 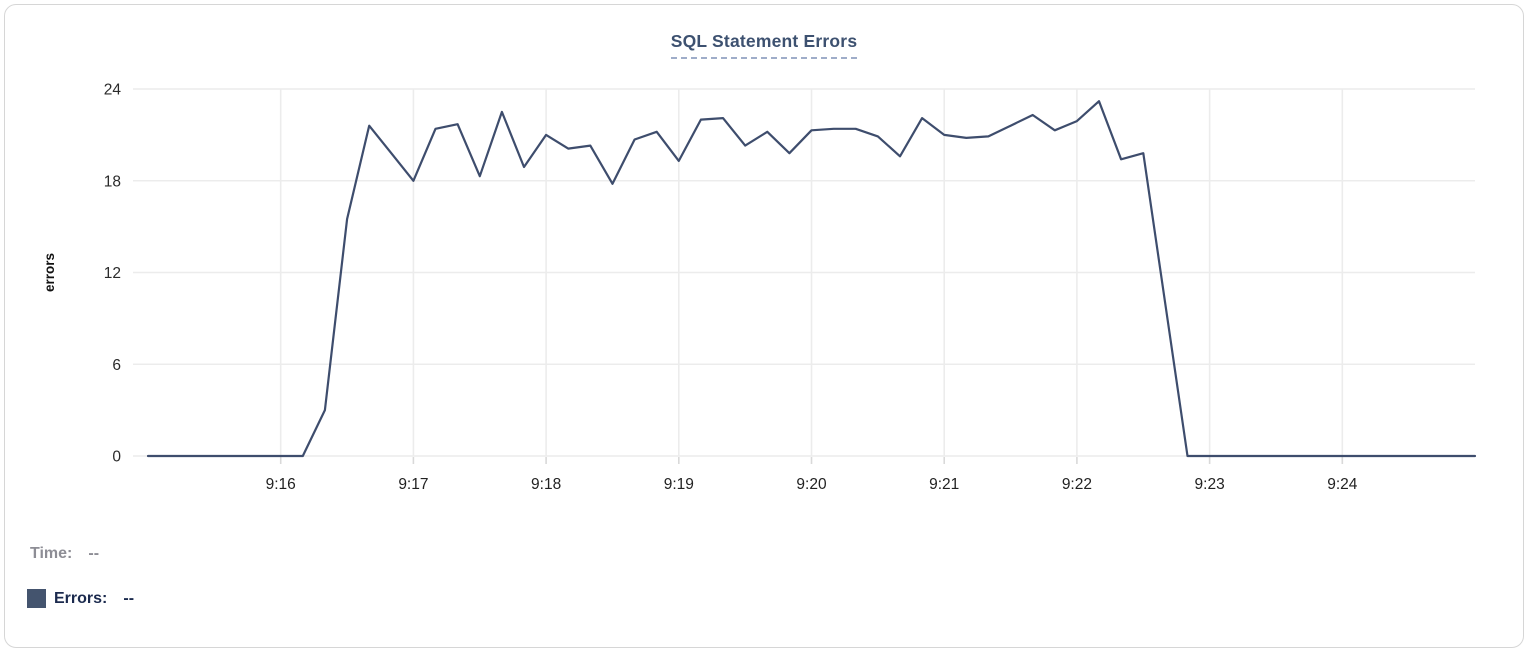 What do you see at coordinates (129, 598) in the screenshot?
I see `legend-errors-value: --` at bounding box center [129, 598].